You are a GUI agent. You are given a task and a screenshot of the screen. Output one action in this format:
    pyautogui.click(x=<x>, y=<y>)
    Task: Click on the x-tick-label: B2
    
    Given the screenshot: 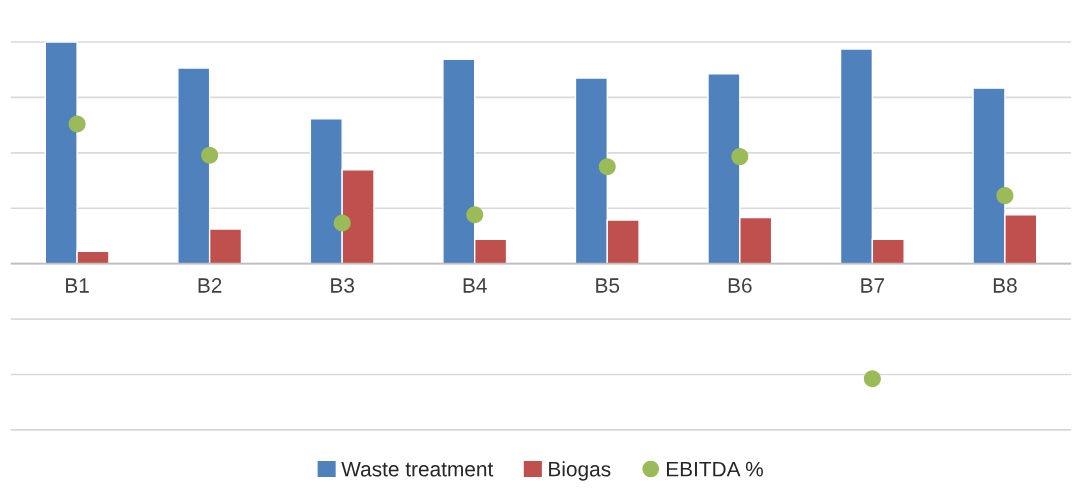 What is the action you would take?
    pyautogui.click(x=210, y=285)
    